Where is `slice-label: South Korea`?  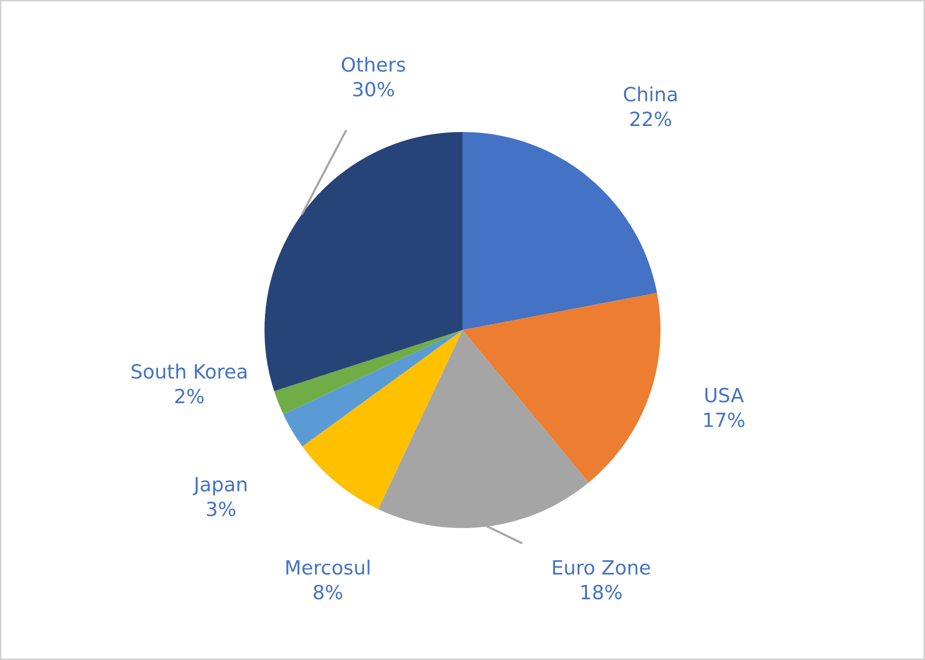
slice-label: South Korea is located at coordinates (189, 371).